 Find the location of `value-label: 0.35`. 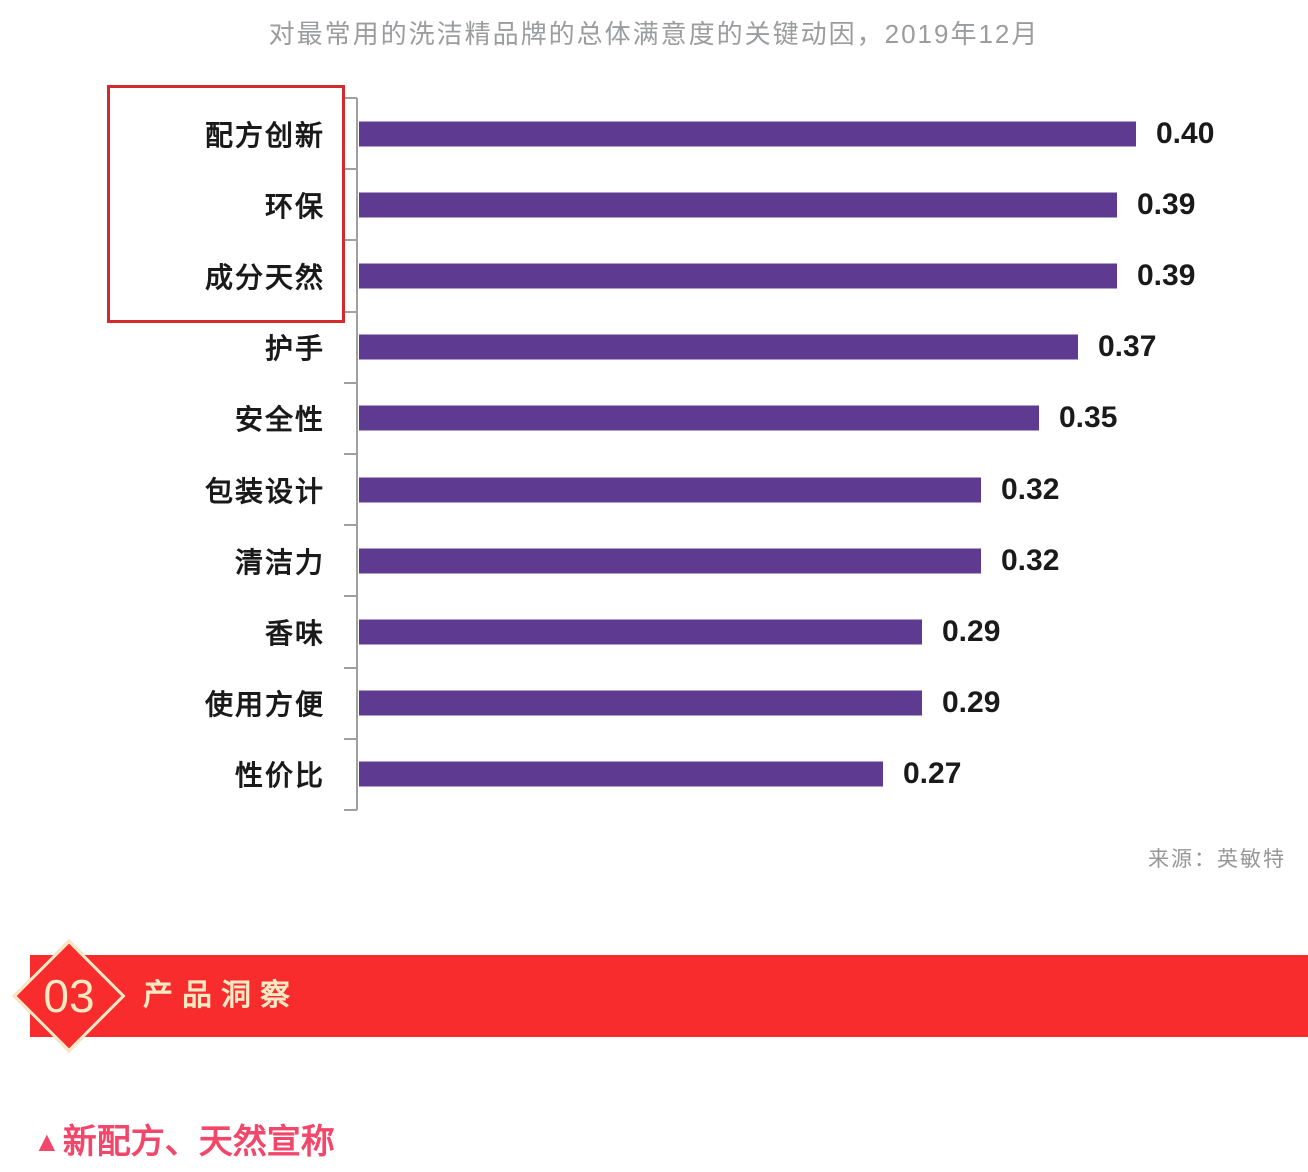

value-label: 0.35 is located at coordinates (1088, 418).